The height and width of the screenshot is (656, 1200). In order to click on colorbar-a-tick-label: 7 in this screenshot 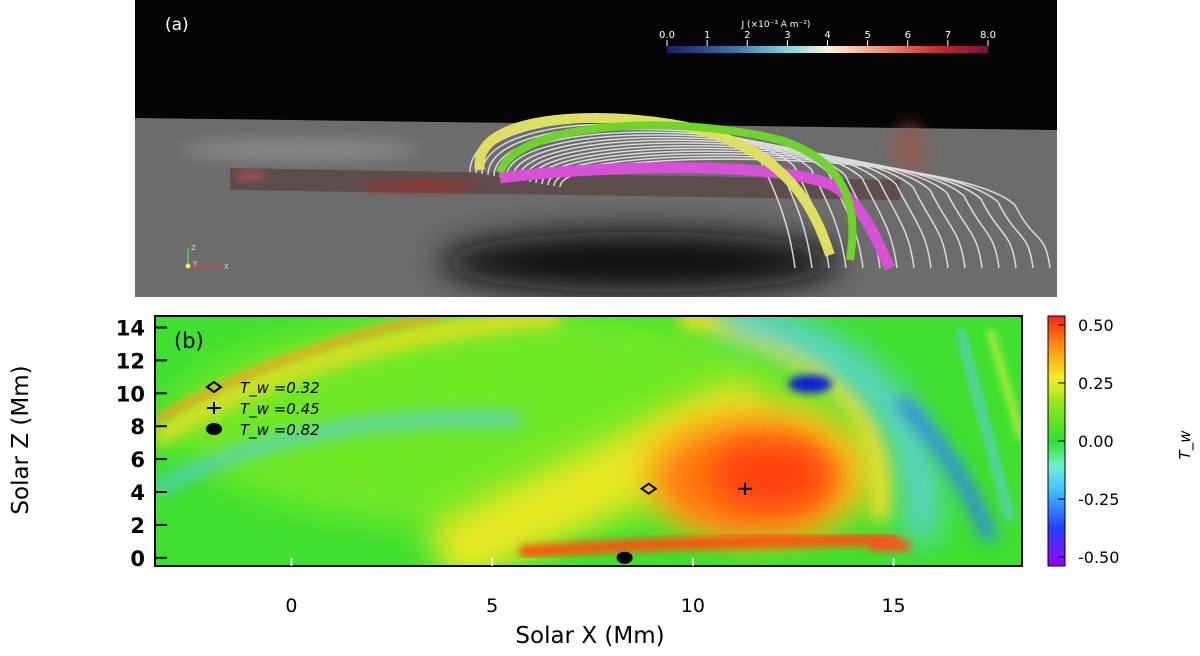, I will do `click(948, 35)`.